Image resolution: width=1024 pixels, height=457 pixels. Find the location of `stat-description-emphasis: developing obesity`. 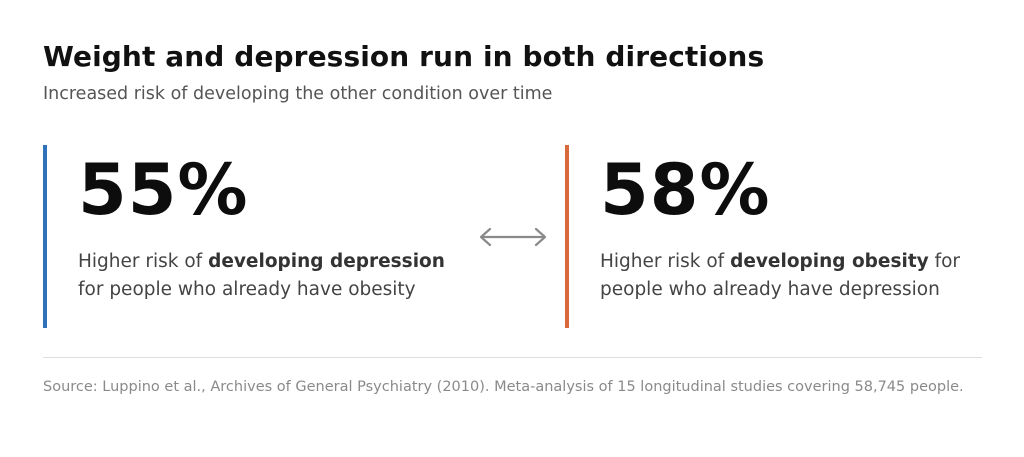

stat-description-emphasis: developing obesity is located at coordinates (829, 261).